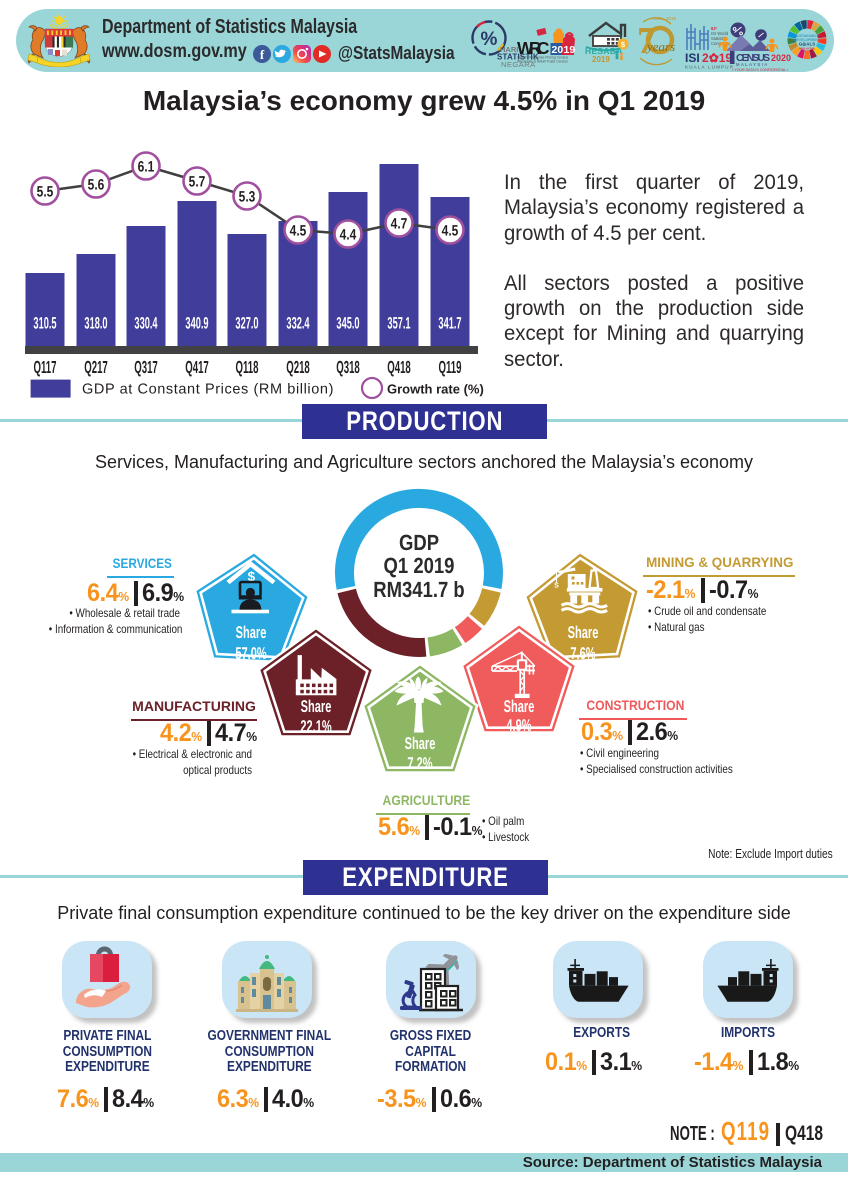 The image size is (848, 1200). I want to click on svg-text: Q317, so click(146, 367).